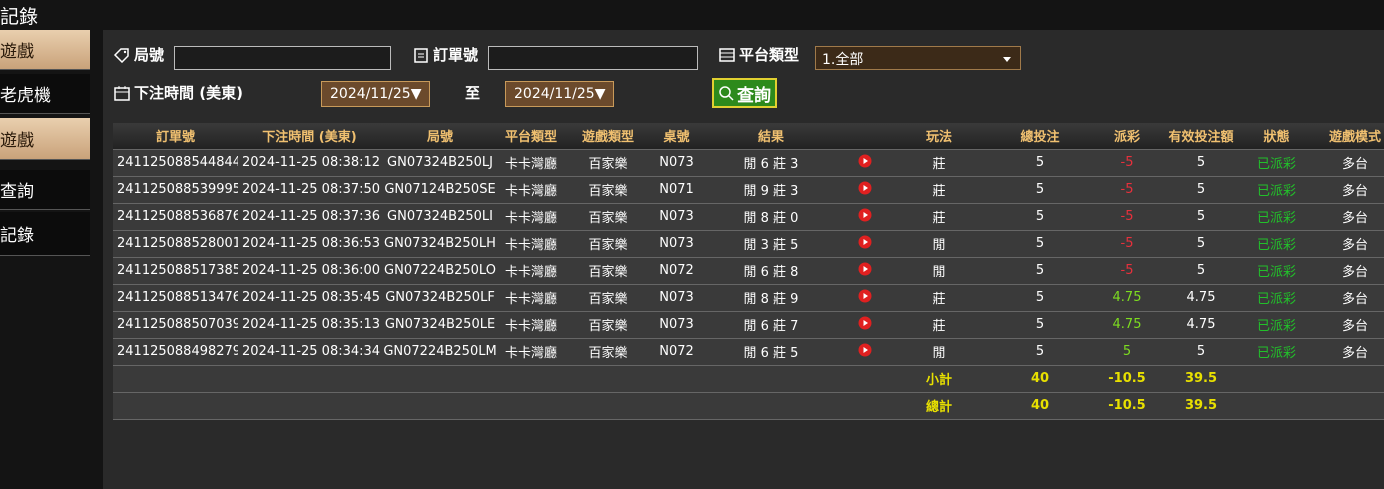 This screenshot has width=1384, height=489. What do you see at coordinates (771, 243) in the screenshot?
I see `cell: 閒 3 莊 5` at bounding box center [771, 243].